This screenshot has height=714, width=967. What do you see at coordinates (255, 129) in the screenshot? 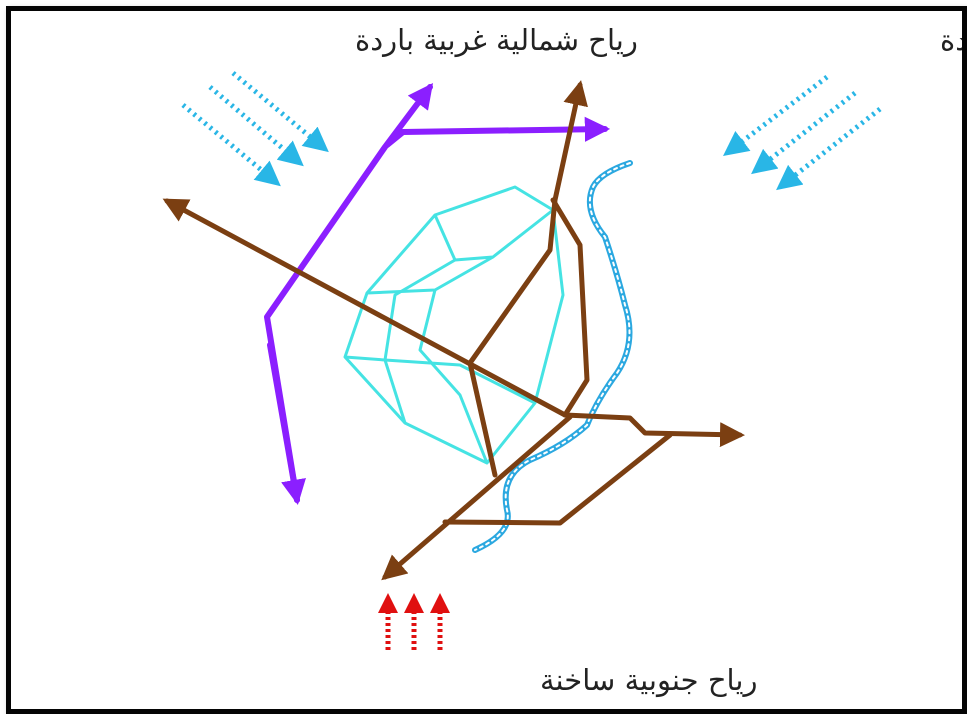
I see `dotted-arrow-down-right-icon` at bounding box center [255, 129].